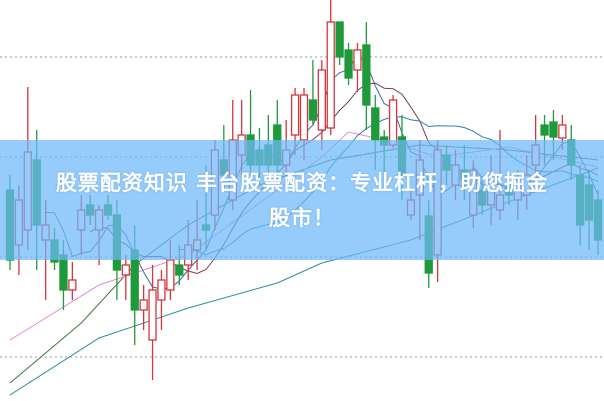 This screenshot has height=401, width=604. What do you see at coordinates (302, 218) in the screenshot?
I see `banner-line-2: 股市！` at bounding box center [302, 218].